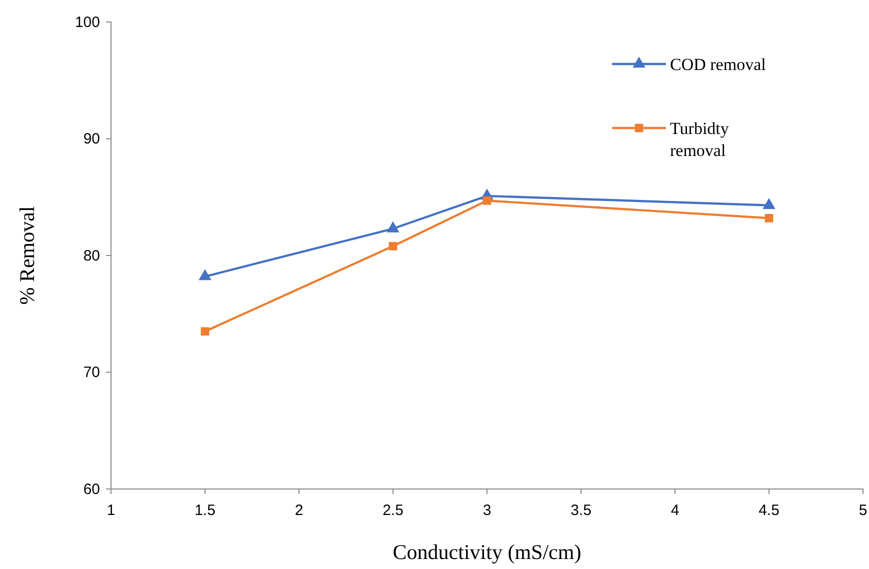 The image size is (869, 569). What do you see at coordinates (581, 510) in the screenshot?
I see `x-tick-label: 3.5` at bounding box center [581, 510].